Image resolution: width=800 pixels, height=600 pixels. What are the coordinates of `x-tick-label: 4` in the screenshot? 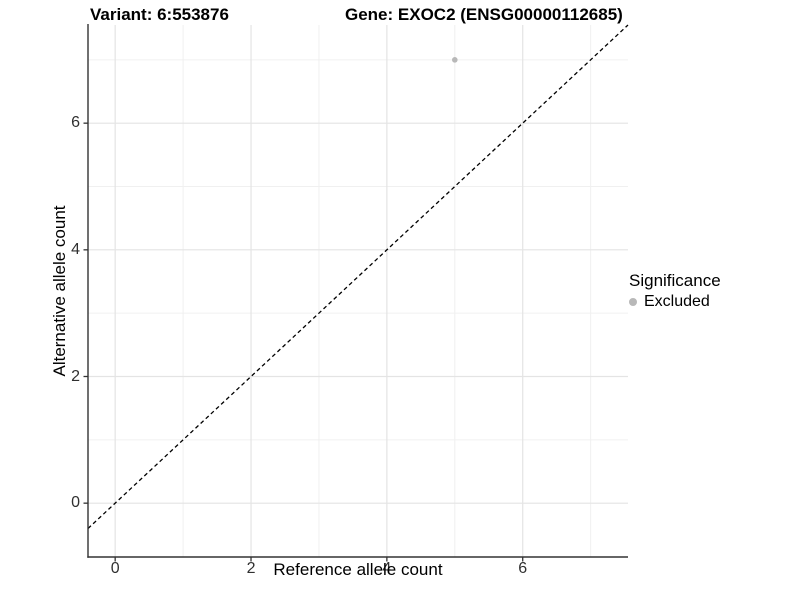 It's located at (387, 568).